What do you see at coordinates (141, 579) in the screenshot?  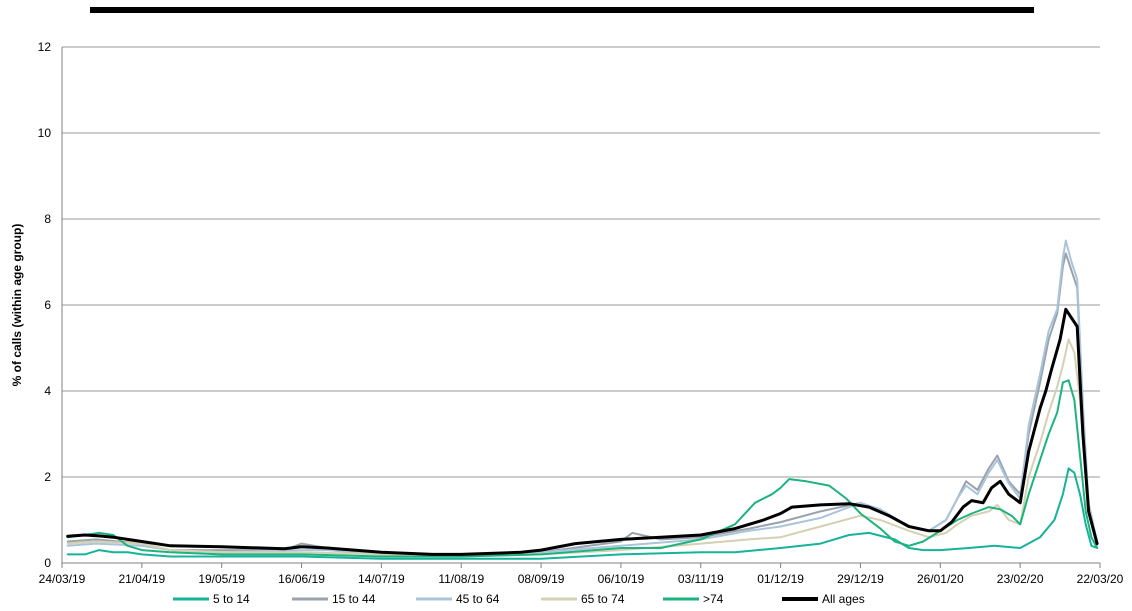 I see `x-tick-label: 21/04/19` at bounding box center [141, 579].